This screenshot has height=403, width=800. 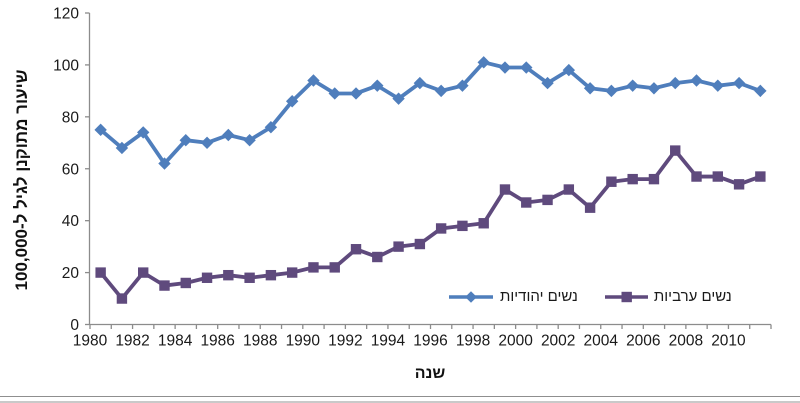 What do you see at coordinates (74, 325) in the screenshot?
I see `y-tick-label: 0` at bounding box center [74, 325].